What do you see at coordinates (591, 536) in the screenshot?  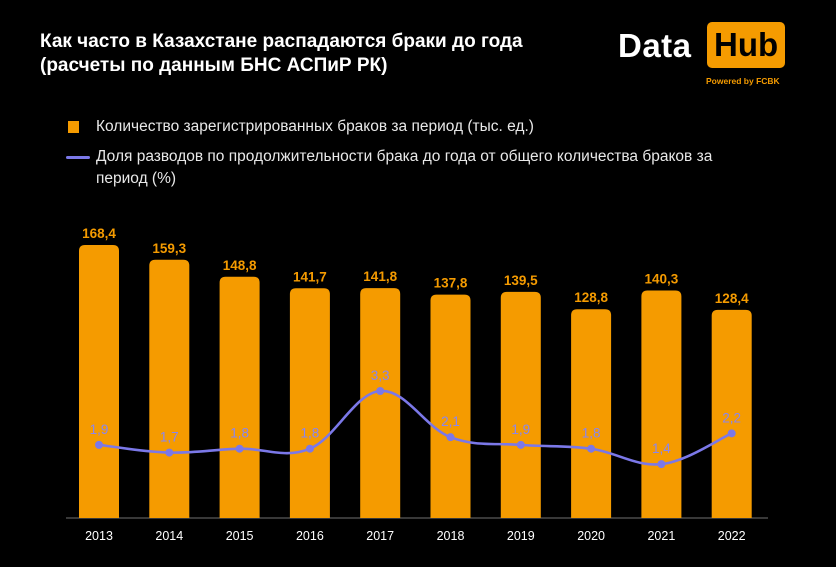 I see `x-tick-label-2020: 2020` at bounding box center [591, 536].